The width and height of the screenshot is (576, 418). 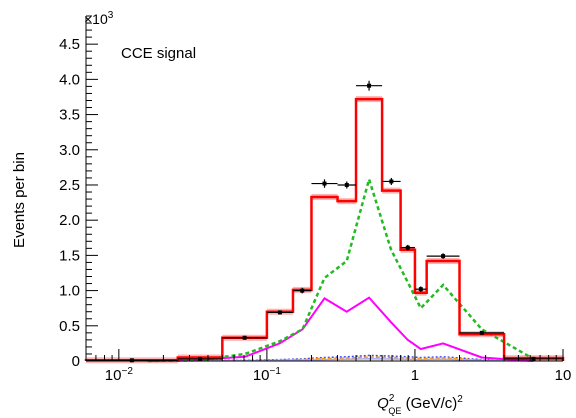 What do you see at coordinates (69, 220) in the screenshot?
I see `y-tick-label: 2.0` at bounding box center [69, 220].